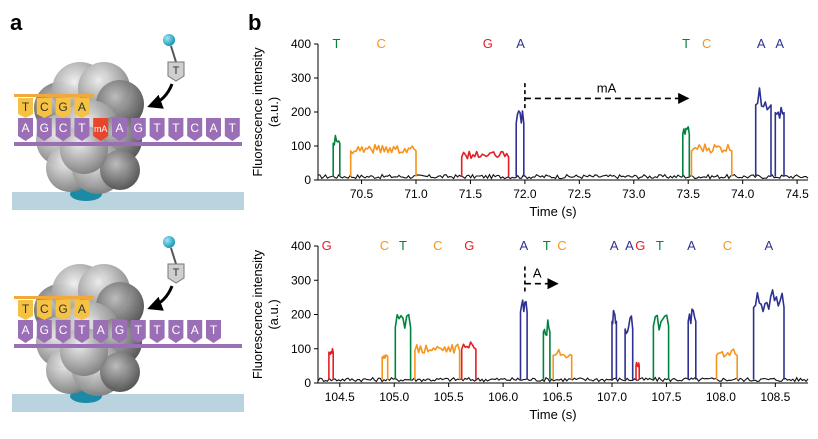 Image resolution: width=818 pixels, height=439 pixels. Describe the element at coordinates (16, 22) in the screenshot. I see `panel-label-a: a` at that location.